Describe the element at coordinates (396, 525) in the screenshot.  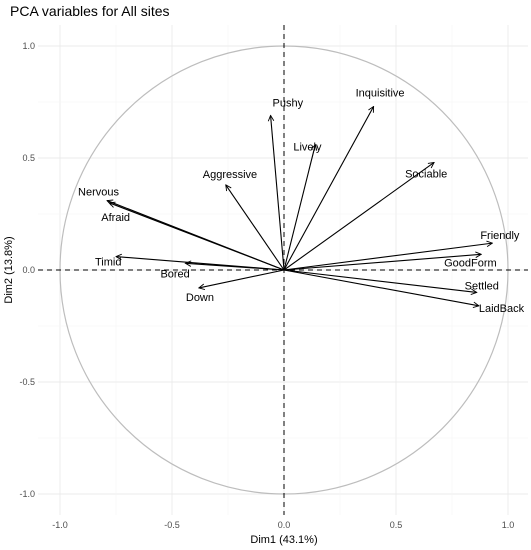
I see `x-tick-label: 0.5` at that location.